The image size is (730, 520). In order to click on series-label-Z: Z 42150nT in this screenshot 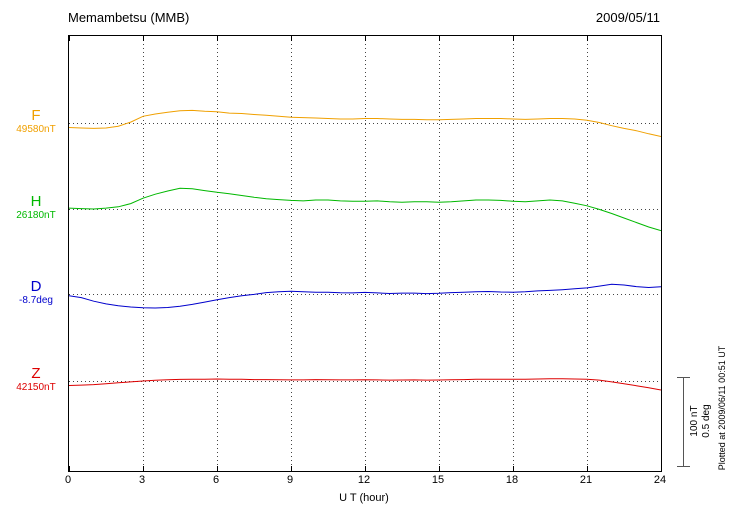, I will do `click(36, 379)`.